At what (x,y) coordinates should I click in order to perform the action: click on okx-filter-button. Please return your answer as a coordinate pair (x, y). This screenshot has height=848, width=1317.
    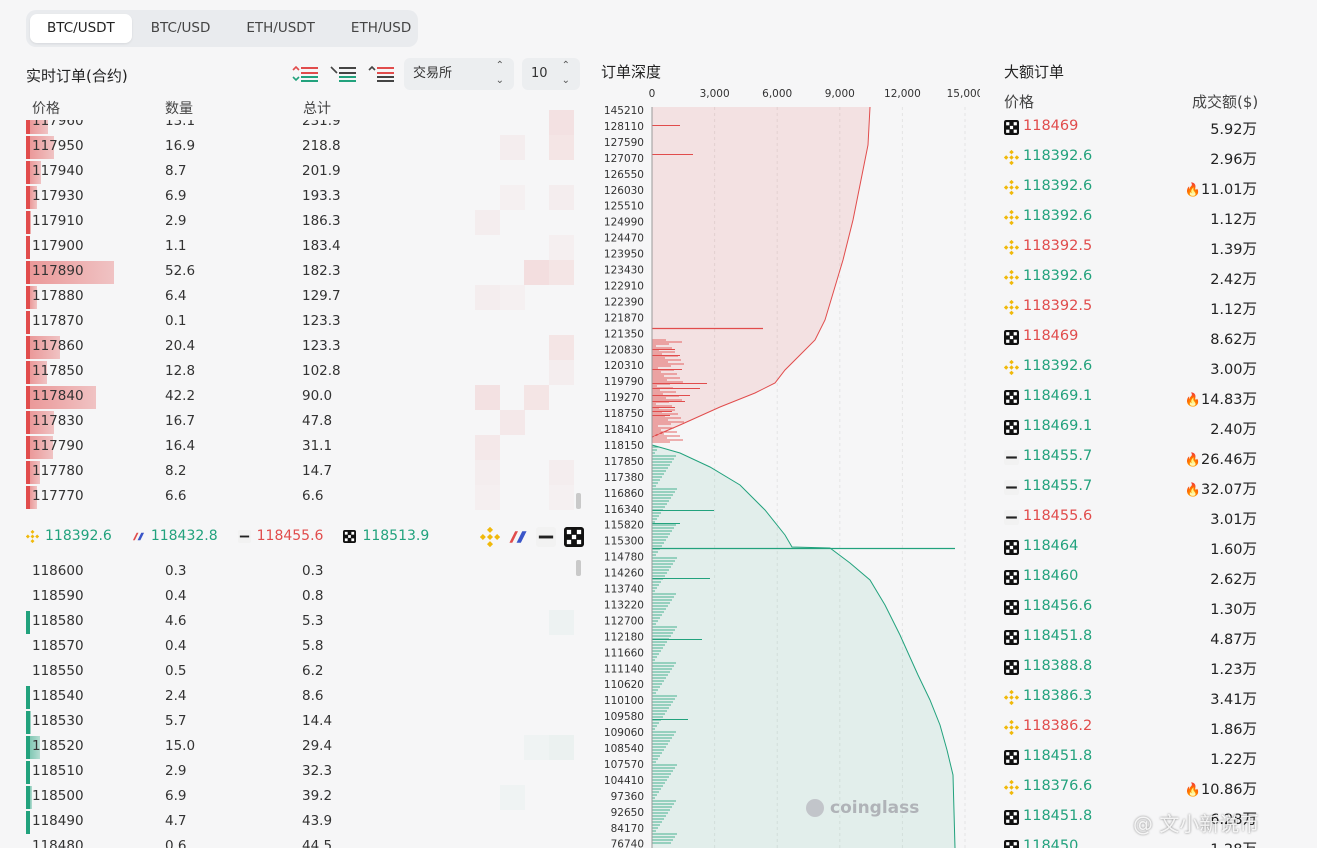
    Looking at the image, I should click on (574, 537).